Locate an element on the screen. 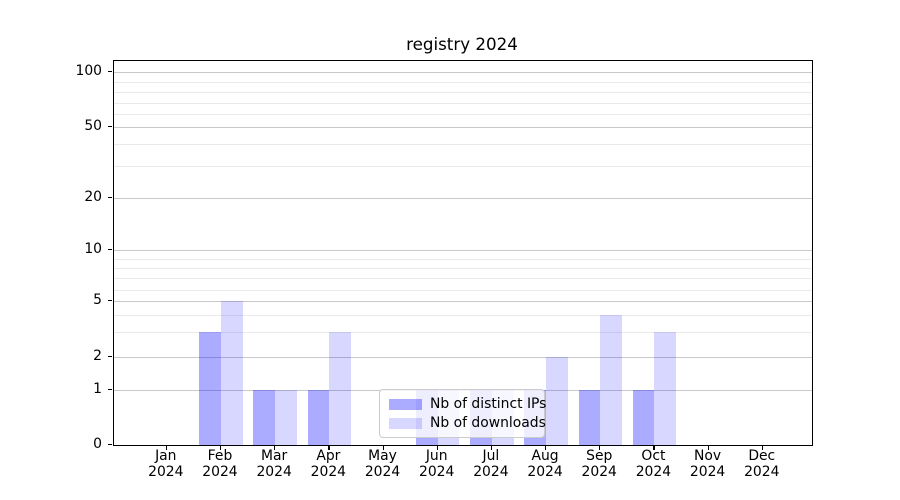 This screenshot has width=900, height=500. legend-label-downloads: Nb of downloads is located at coordinates (488, 422).